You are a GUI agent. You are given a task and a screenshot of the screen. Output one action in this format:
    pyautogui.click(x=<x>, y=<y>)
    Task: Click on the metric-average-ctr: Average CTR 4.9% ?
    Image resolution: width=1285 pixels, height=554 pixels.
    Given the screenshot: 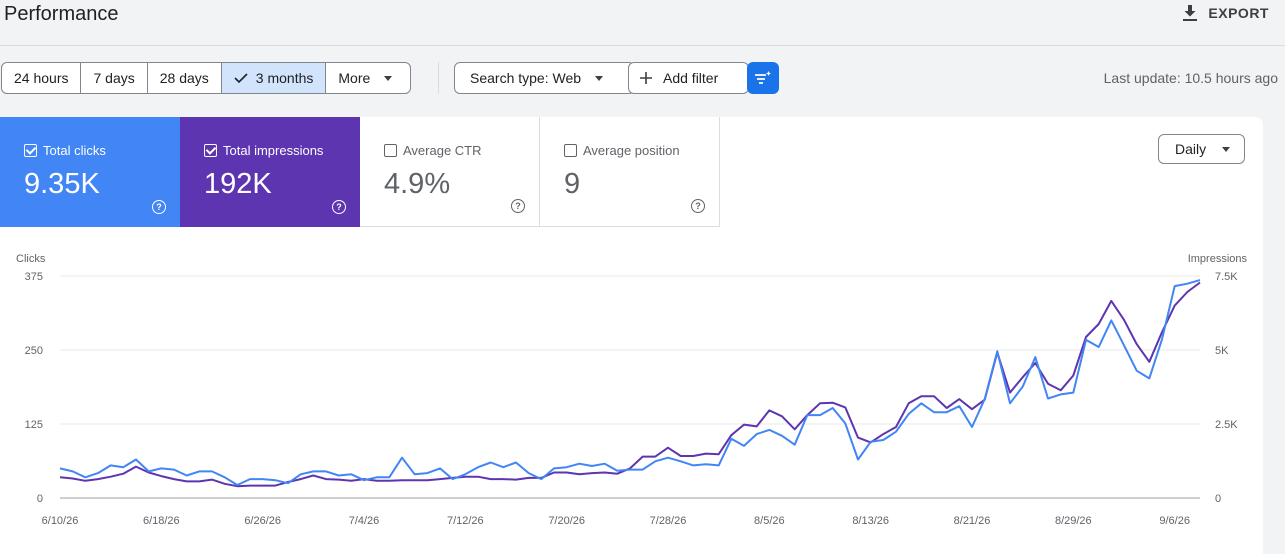 What is the action you would take?
    pyautogui.click(x=450, y=172)
    